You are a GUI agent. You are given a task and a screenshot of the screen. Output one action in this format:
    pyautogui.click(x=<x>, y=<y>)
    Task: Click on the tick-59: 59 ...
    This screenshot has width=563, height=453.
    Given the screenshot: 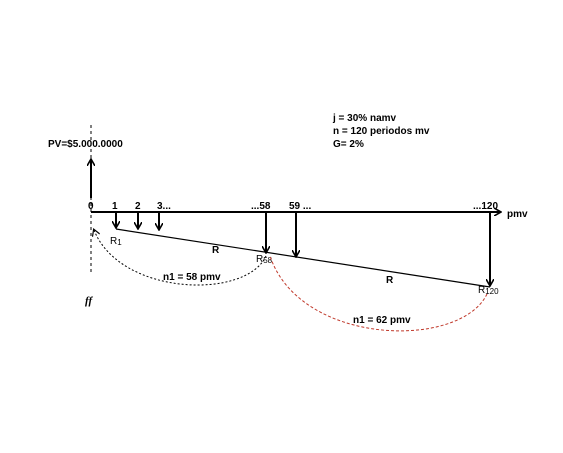 What is the action you would take?
    pyautogui.click(x=300, y=206)
    